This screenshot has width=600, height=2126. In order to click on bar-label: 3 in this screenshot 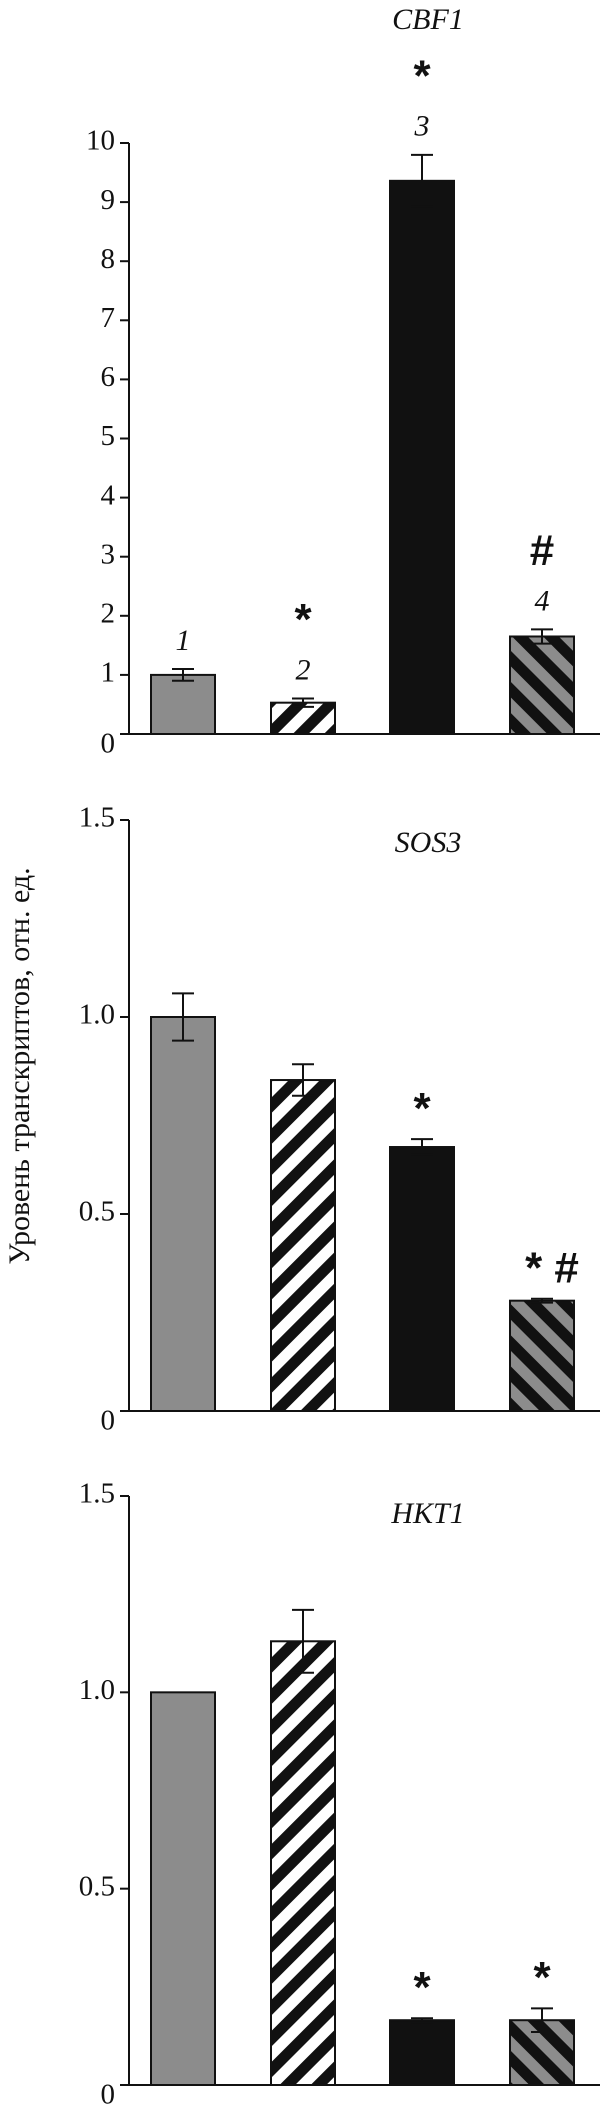, I will do `click(422, 126)`.